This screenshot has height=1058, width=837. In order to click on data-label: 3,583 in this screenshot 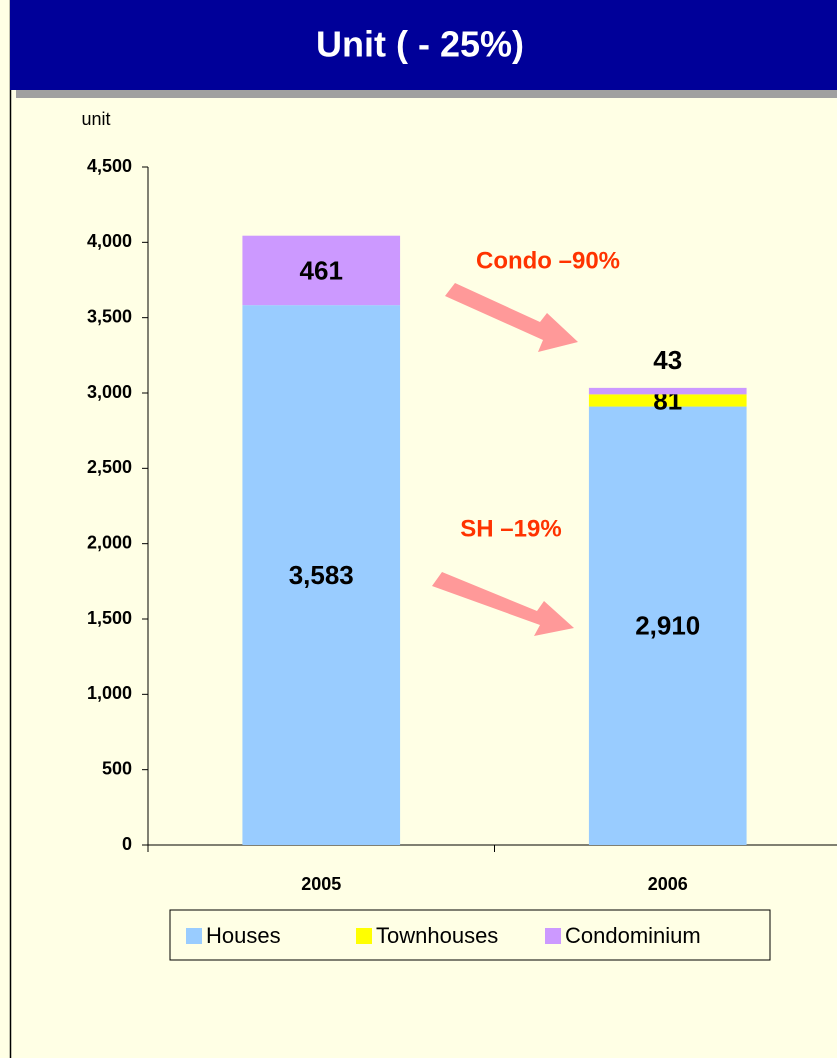, I will do `click(321, 575)`.